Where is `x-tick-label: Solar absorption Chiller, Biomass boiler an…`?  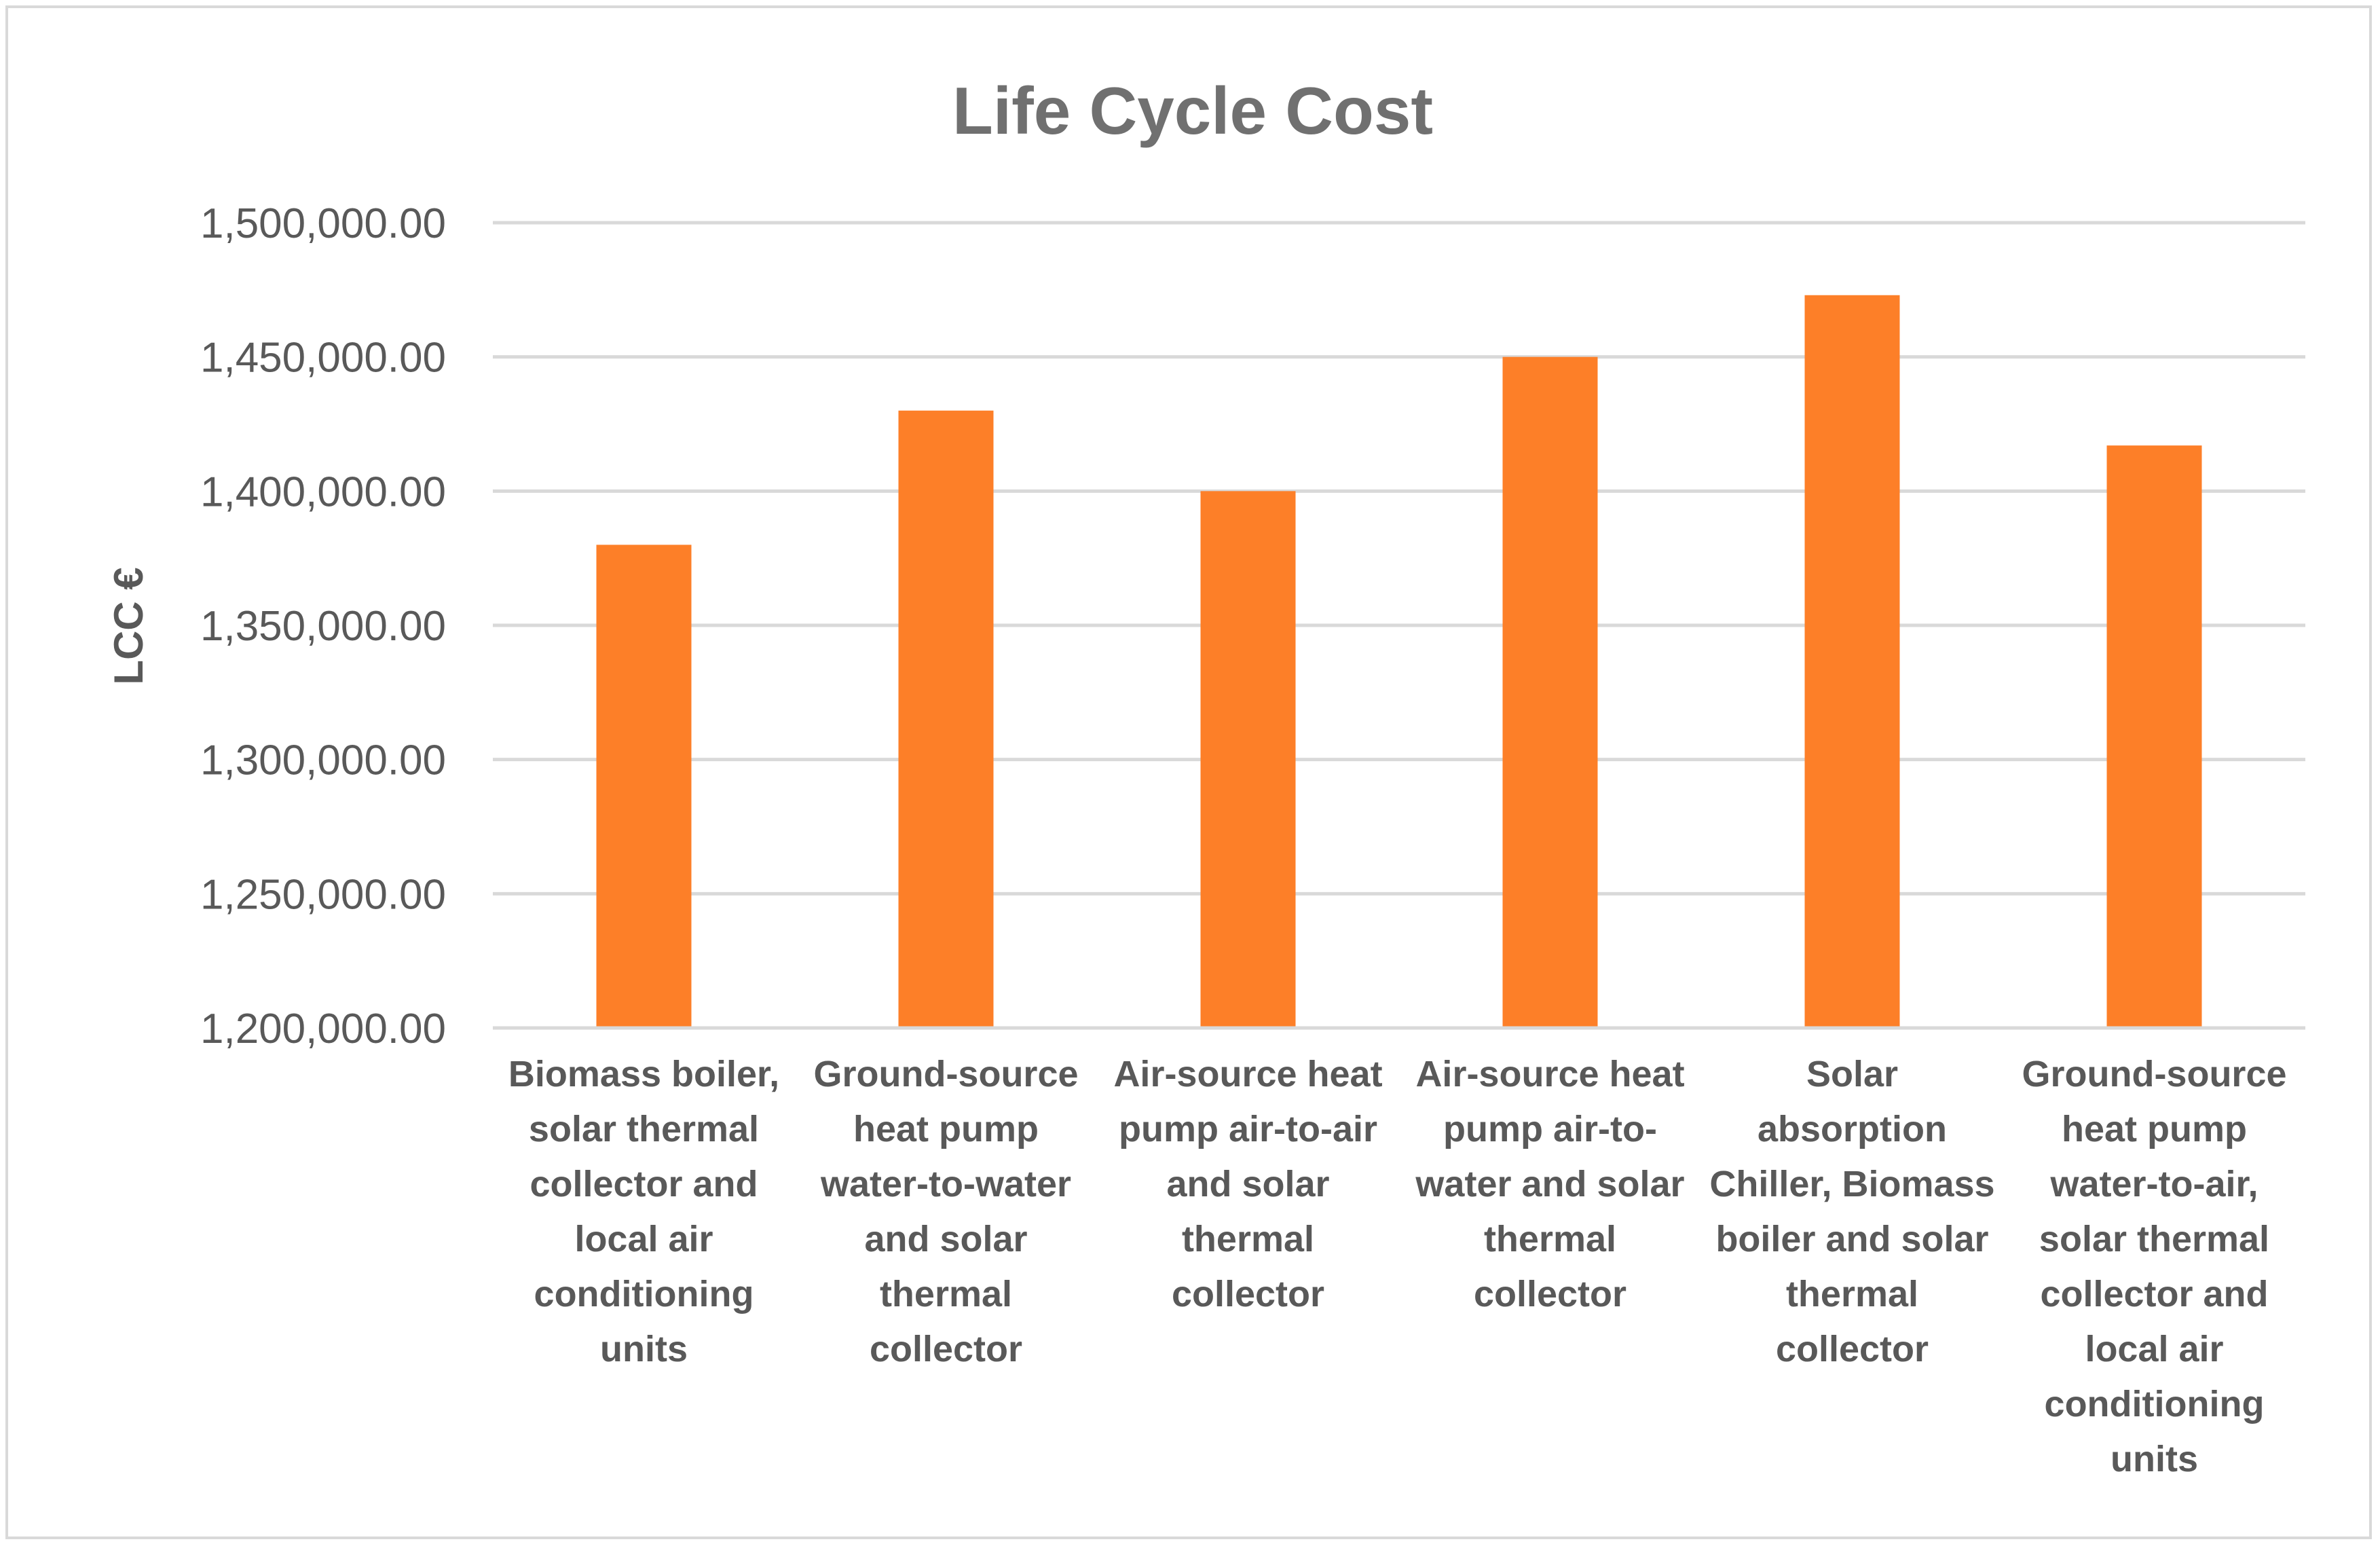 x-tick-label: Solar absorption Chiller, Biomass boiler an… is located at coordinates (1852, 1212).